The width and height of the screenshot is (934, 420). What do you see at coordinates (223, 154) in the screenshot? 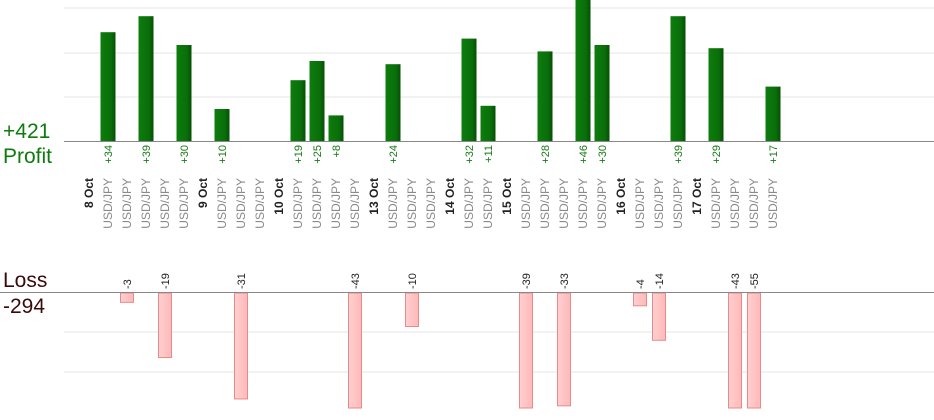
I see `profit-value-label: +10` at bounding box center [223, 154].